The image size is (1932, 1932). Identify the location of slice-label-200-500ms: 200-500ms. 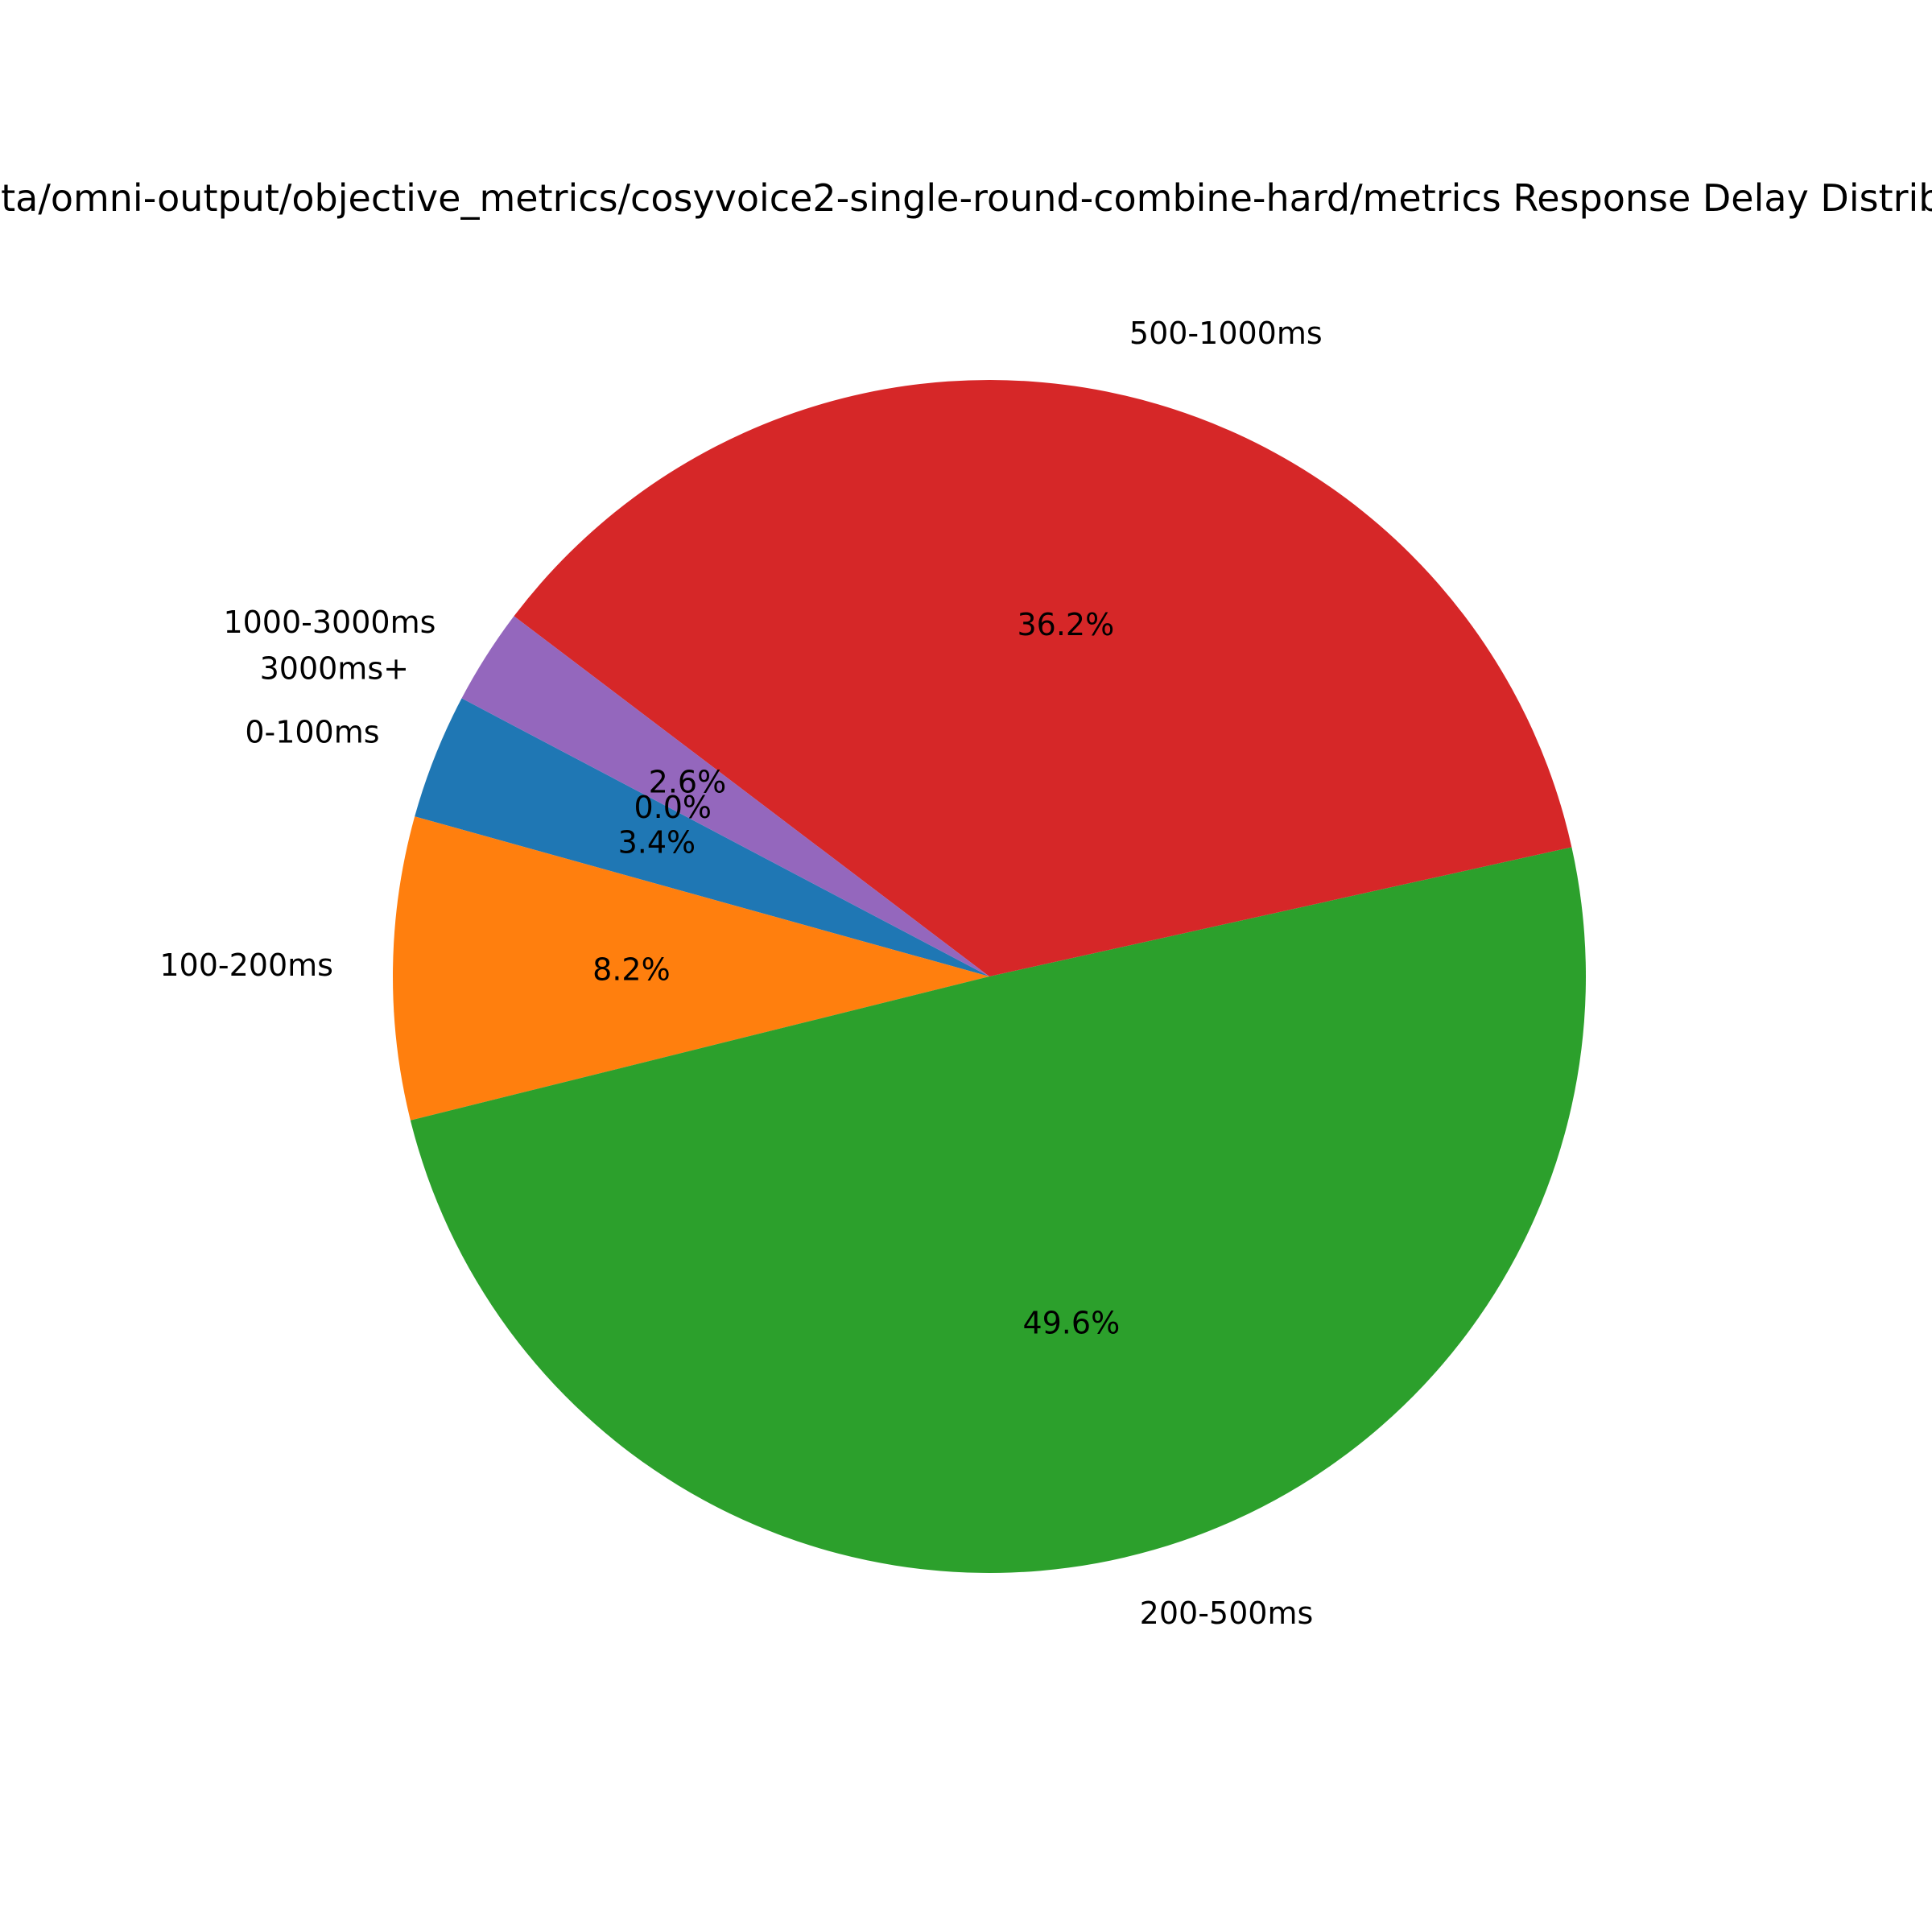
(1227, 1613).